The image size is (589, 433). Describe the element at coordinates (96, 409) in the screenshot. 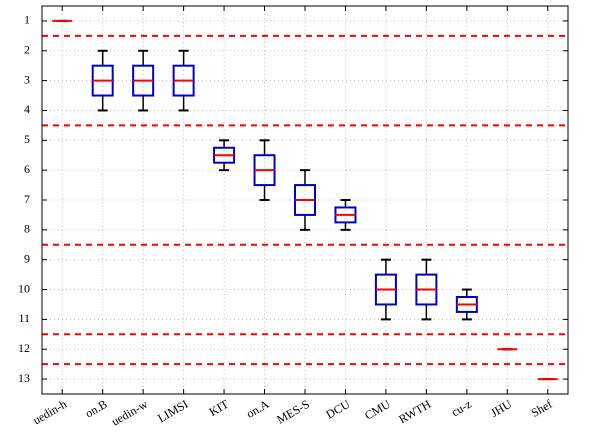

I see `x-tick-label: on.B` at that location.